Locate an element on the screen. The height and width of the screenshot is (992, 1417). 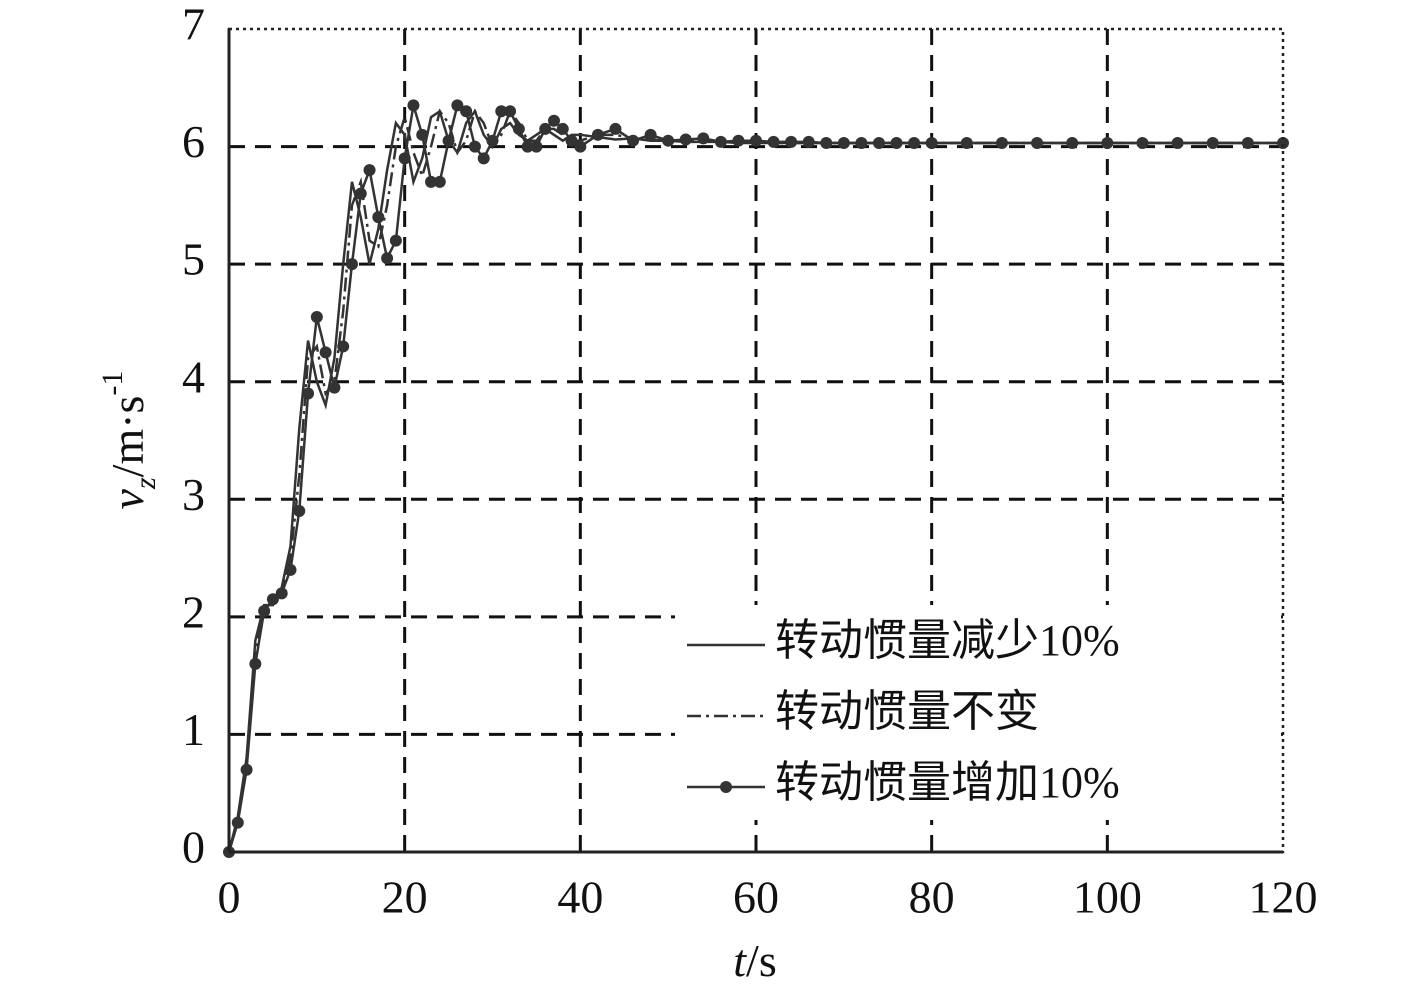
x-tick-label: 20 is located at coordinates (405, 897).